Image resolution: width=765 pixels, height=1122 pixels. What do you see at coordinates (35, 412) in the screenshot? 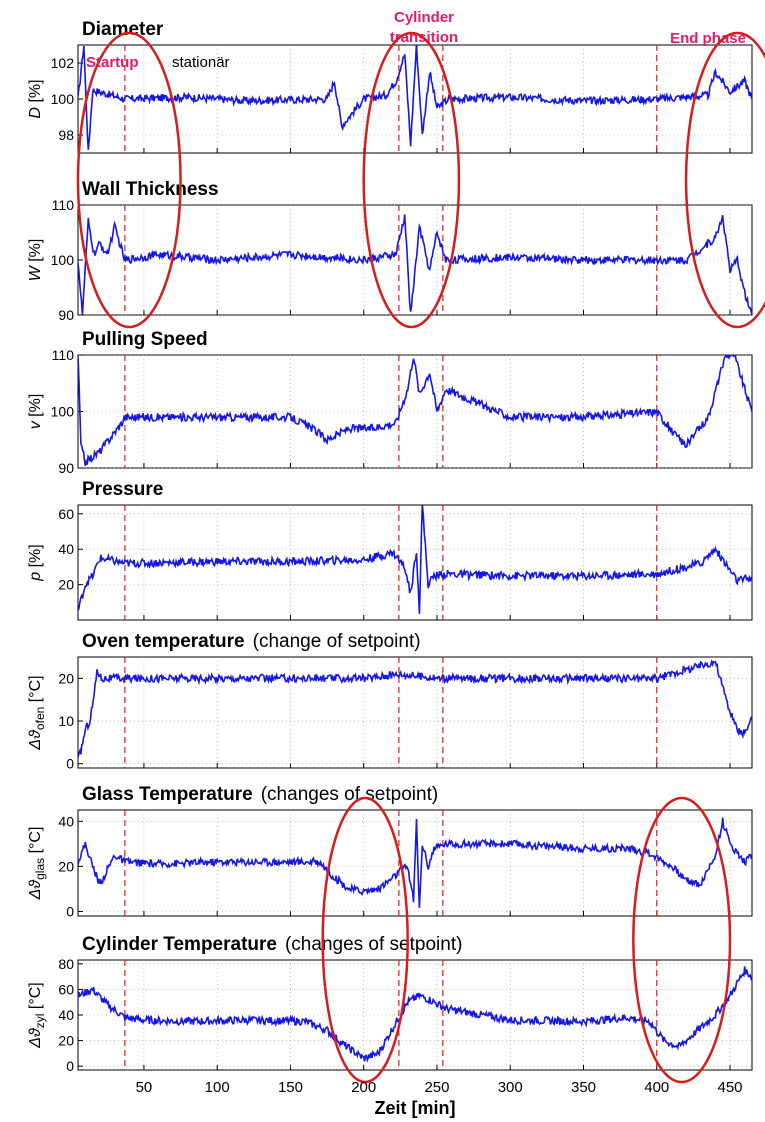
I see `y-axis-label: v [%]` at bounding box center [35, 412].